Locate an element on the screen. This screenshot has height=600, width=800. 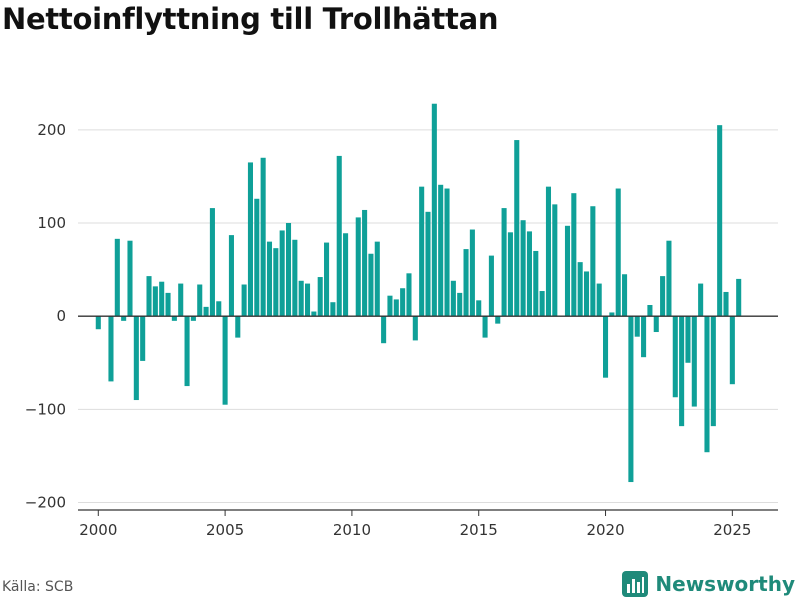
y-tick-label: −200 is located at coordinates (45, 503).